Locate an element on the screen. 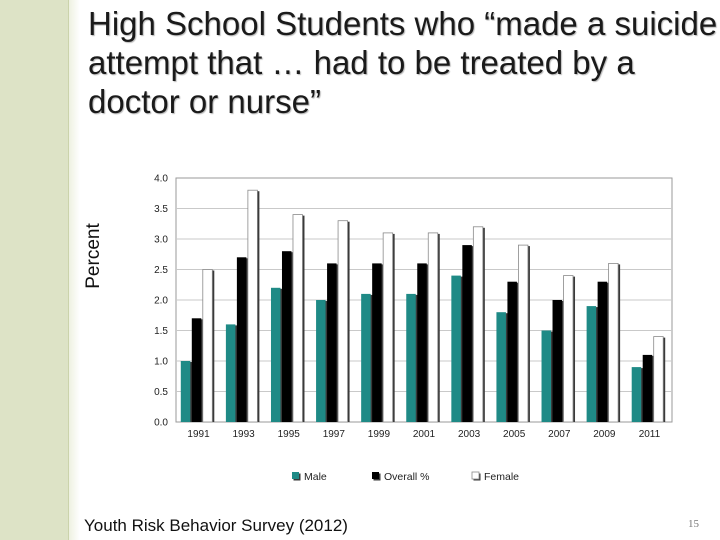  x-tick-label: 2009 is located at coordinates (604, 434).